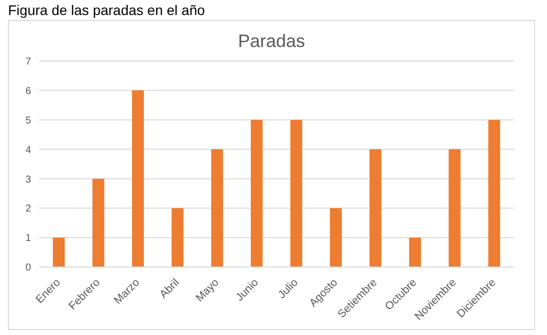 This screenshot has width=547, height=335. Describe the element at coordinates (28, 150) in the screenshot. I see `y-tick-label: 4` at that location.